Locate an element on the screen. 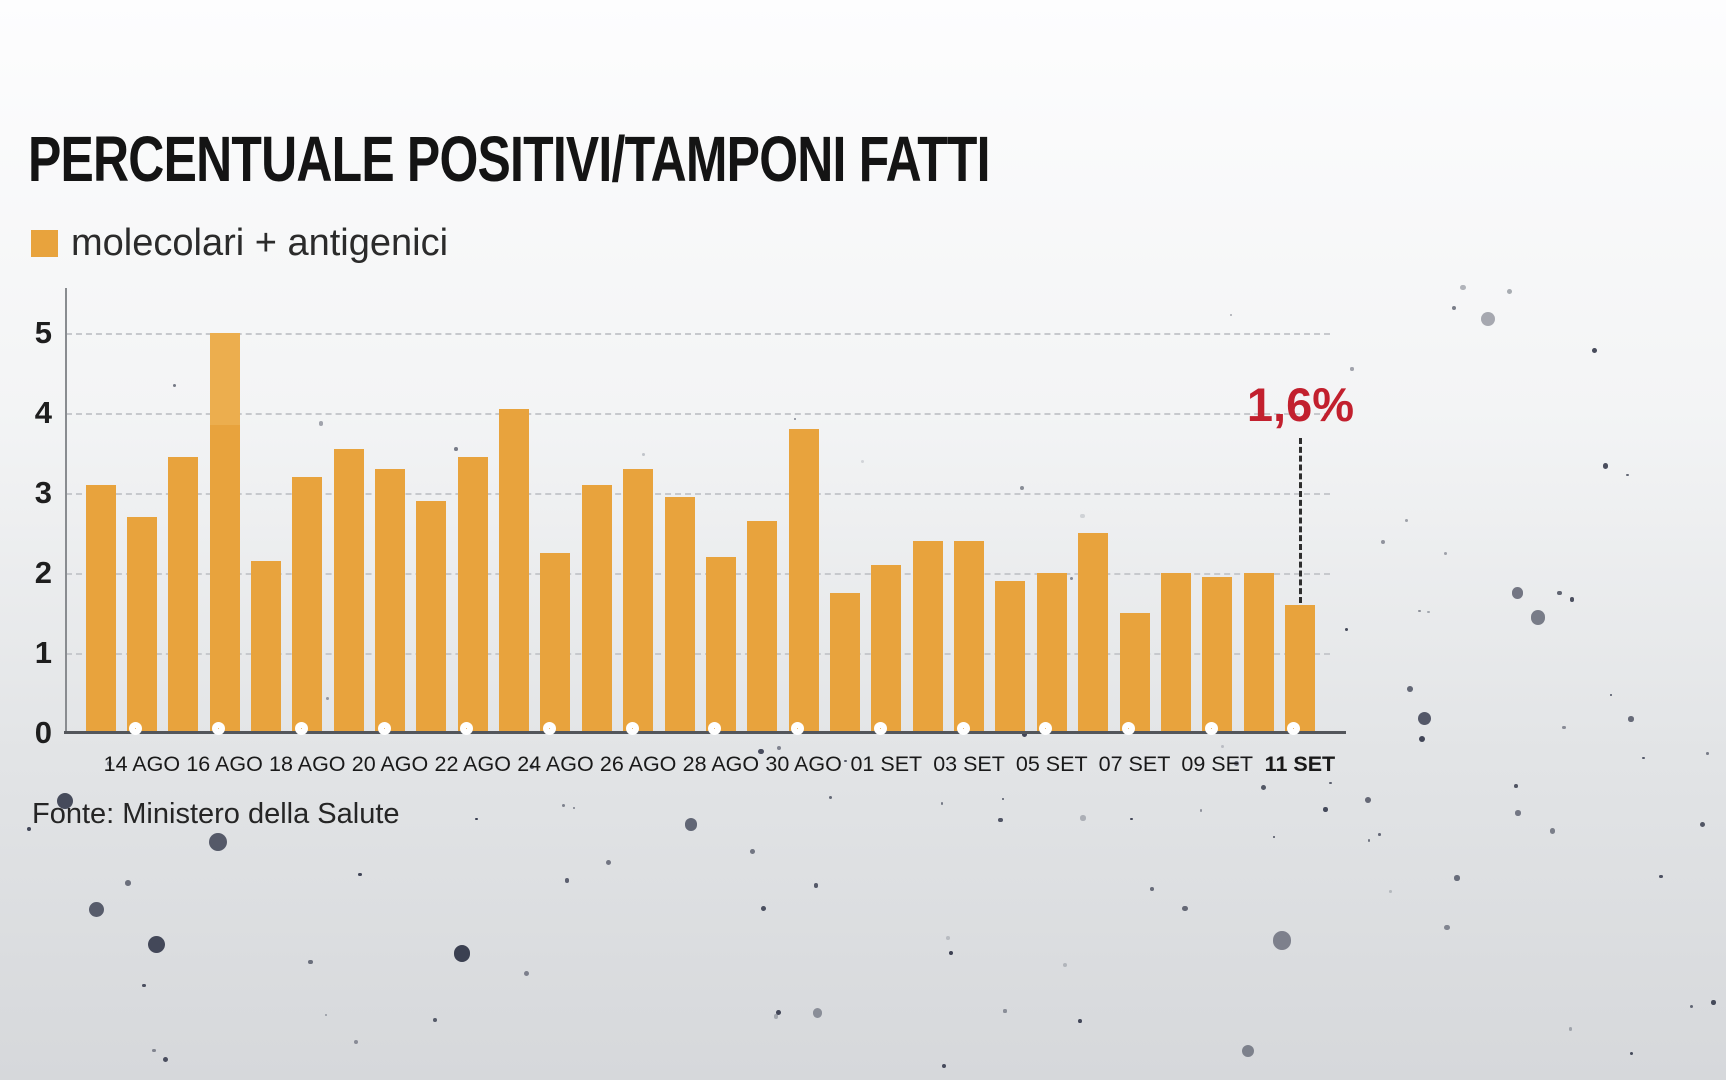 The width and height of the screenshot is (1726, 1080). x-axis-line is located at coordinates (705, 732).